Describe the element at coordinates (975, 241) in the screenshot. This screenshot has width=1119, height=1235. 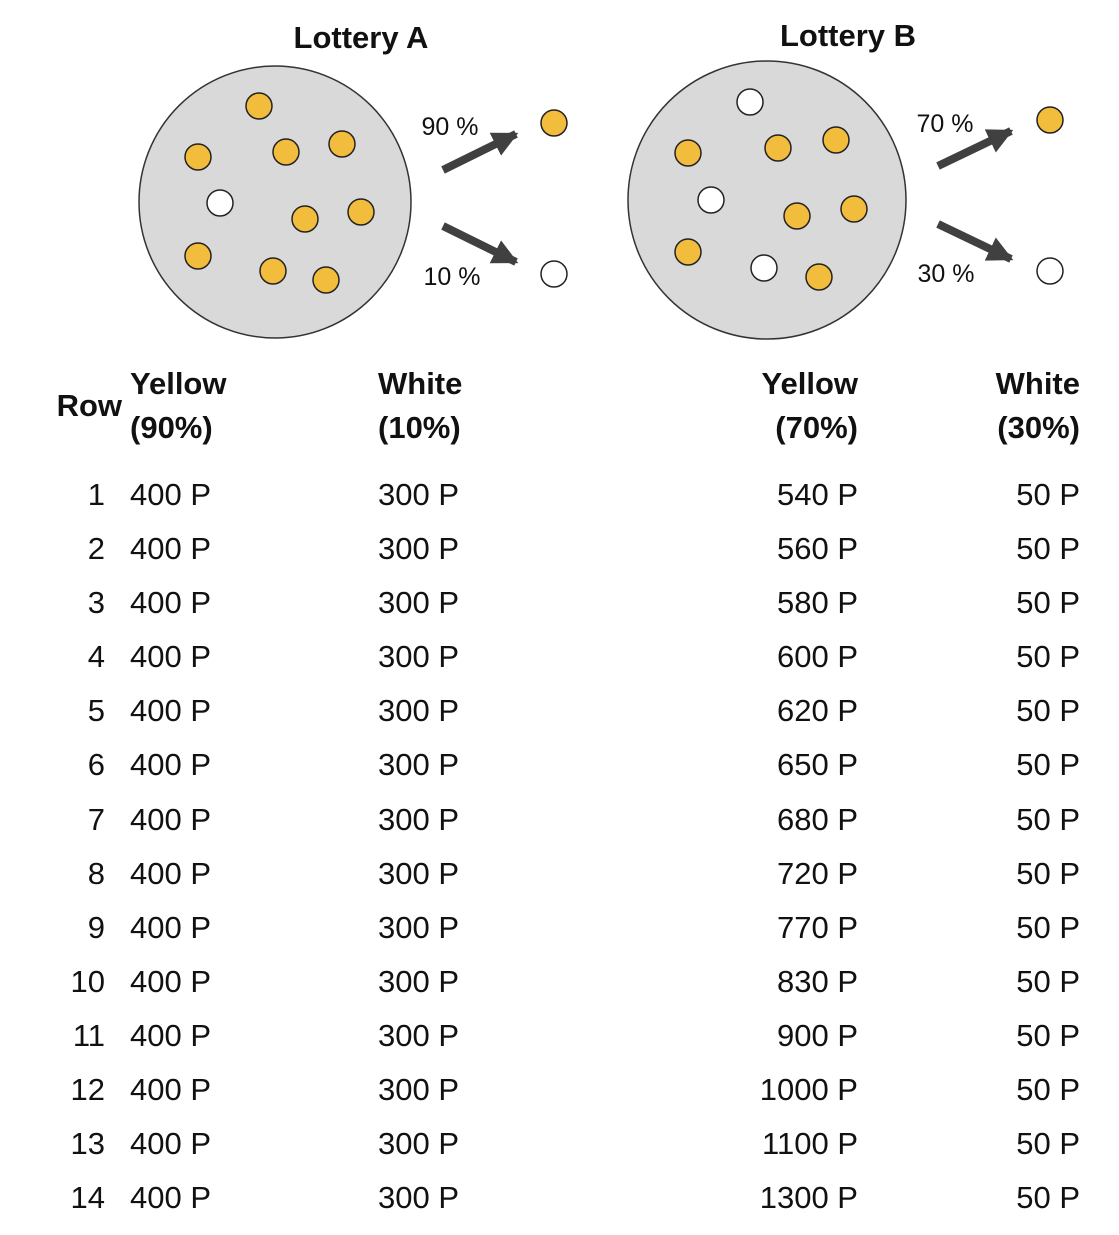
I see `lottery-b-white-arrow` at that location.